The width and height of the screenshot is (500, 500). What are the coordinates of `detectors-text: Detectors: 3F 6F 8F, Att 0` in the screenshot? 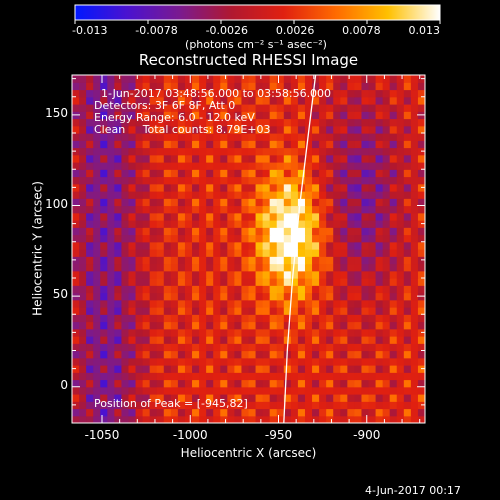 It's located at (165, 105).